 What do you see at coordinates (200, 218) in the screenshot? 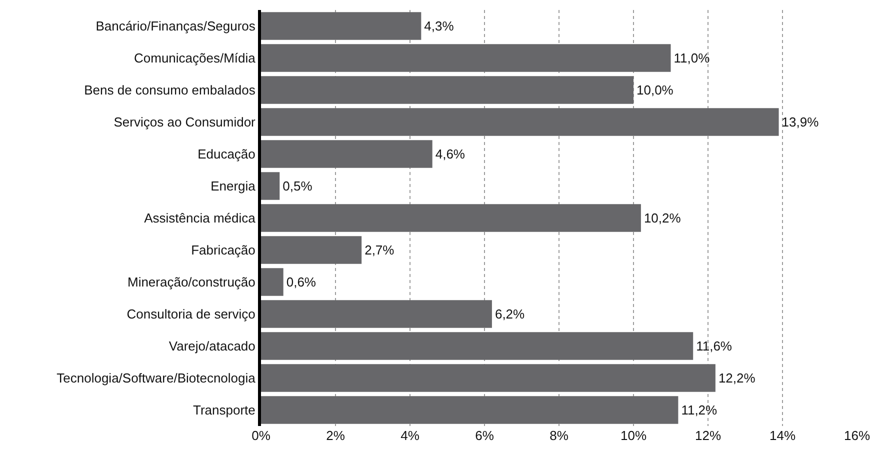
I see `y-tick-label: Assistência médica` at bounding box center [200, 218].